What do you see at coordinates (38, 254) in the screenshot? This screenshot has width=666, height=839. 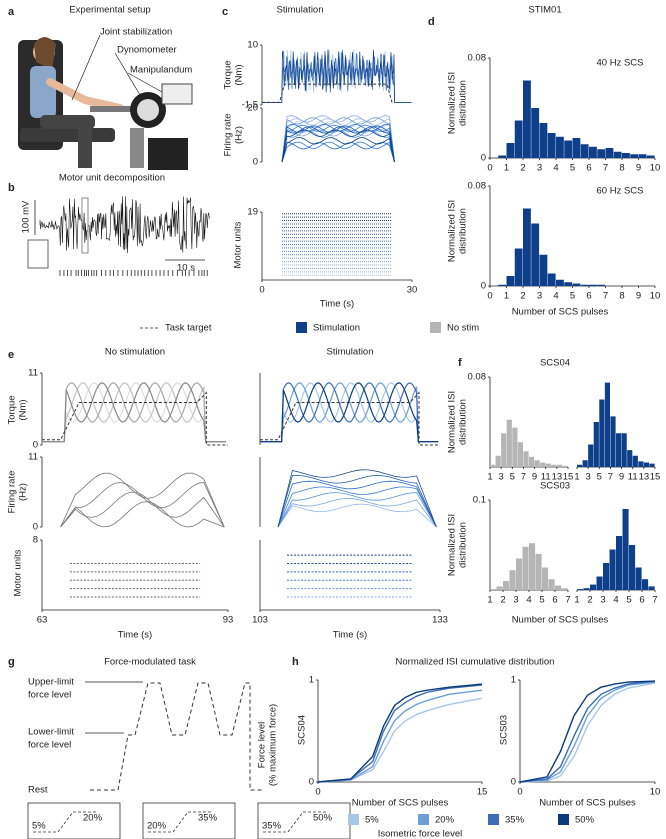 I see `inset` at bounding box center [38, 254].